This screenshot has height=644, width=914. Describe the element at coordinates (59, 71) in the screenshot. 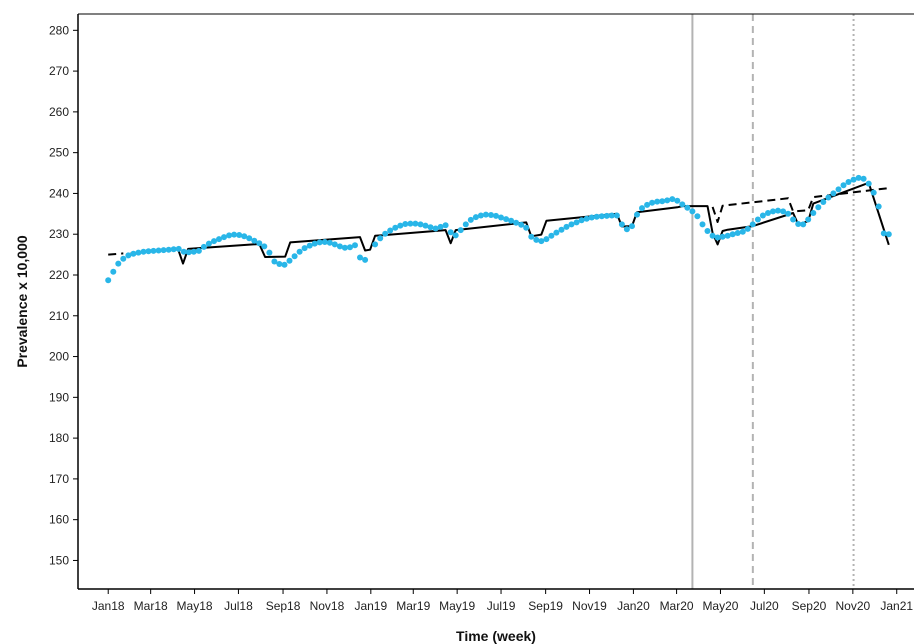

I see `y-tick-label: 270` at that location.